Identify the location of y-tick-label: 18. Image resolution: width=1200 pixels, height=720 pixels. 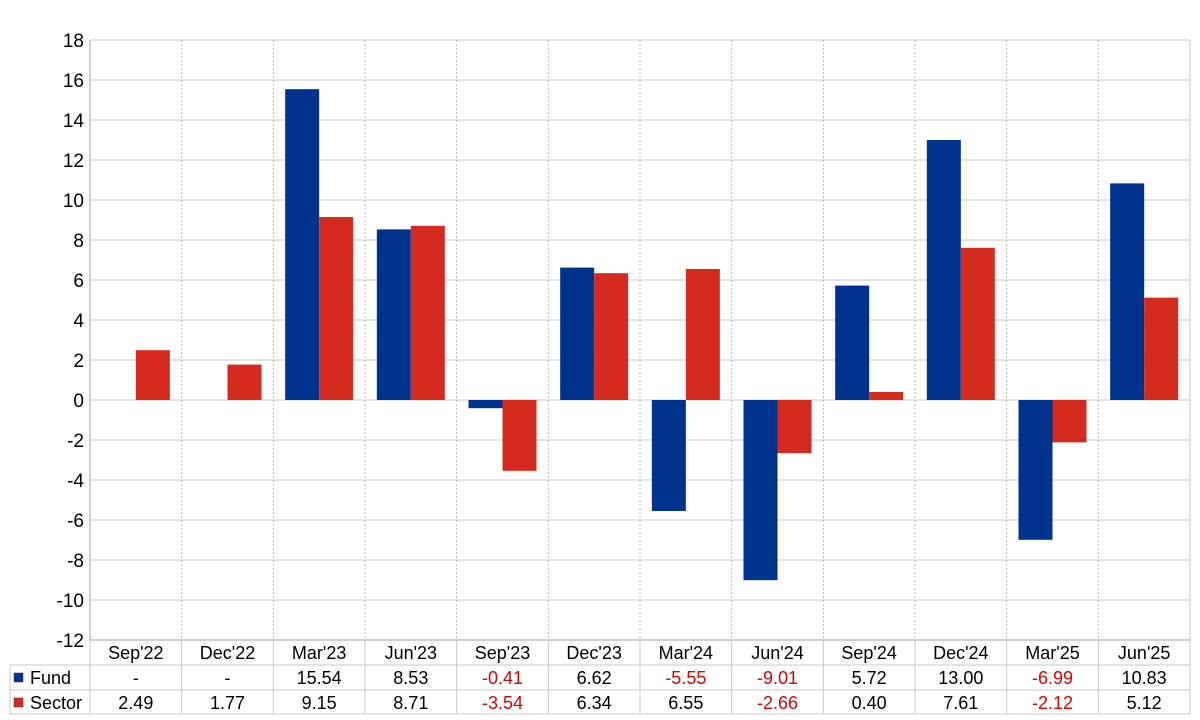
(73, 41).